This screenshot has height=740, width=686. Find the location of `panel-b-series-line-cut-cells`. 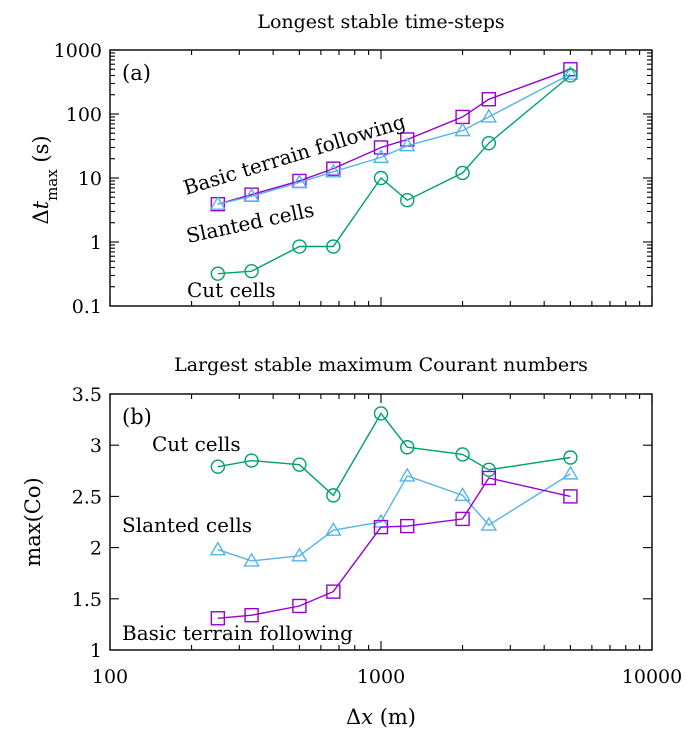

panel-b-series-line-cut-cells is located at coordinates (394, 454).